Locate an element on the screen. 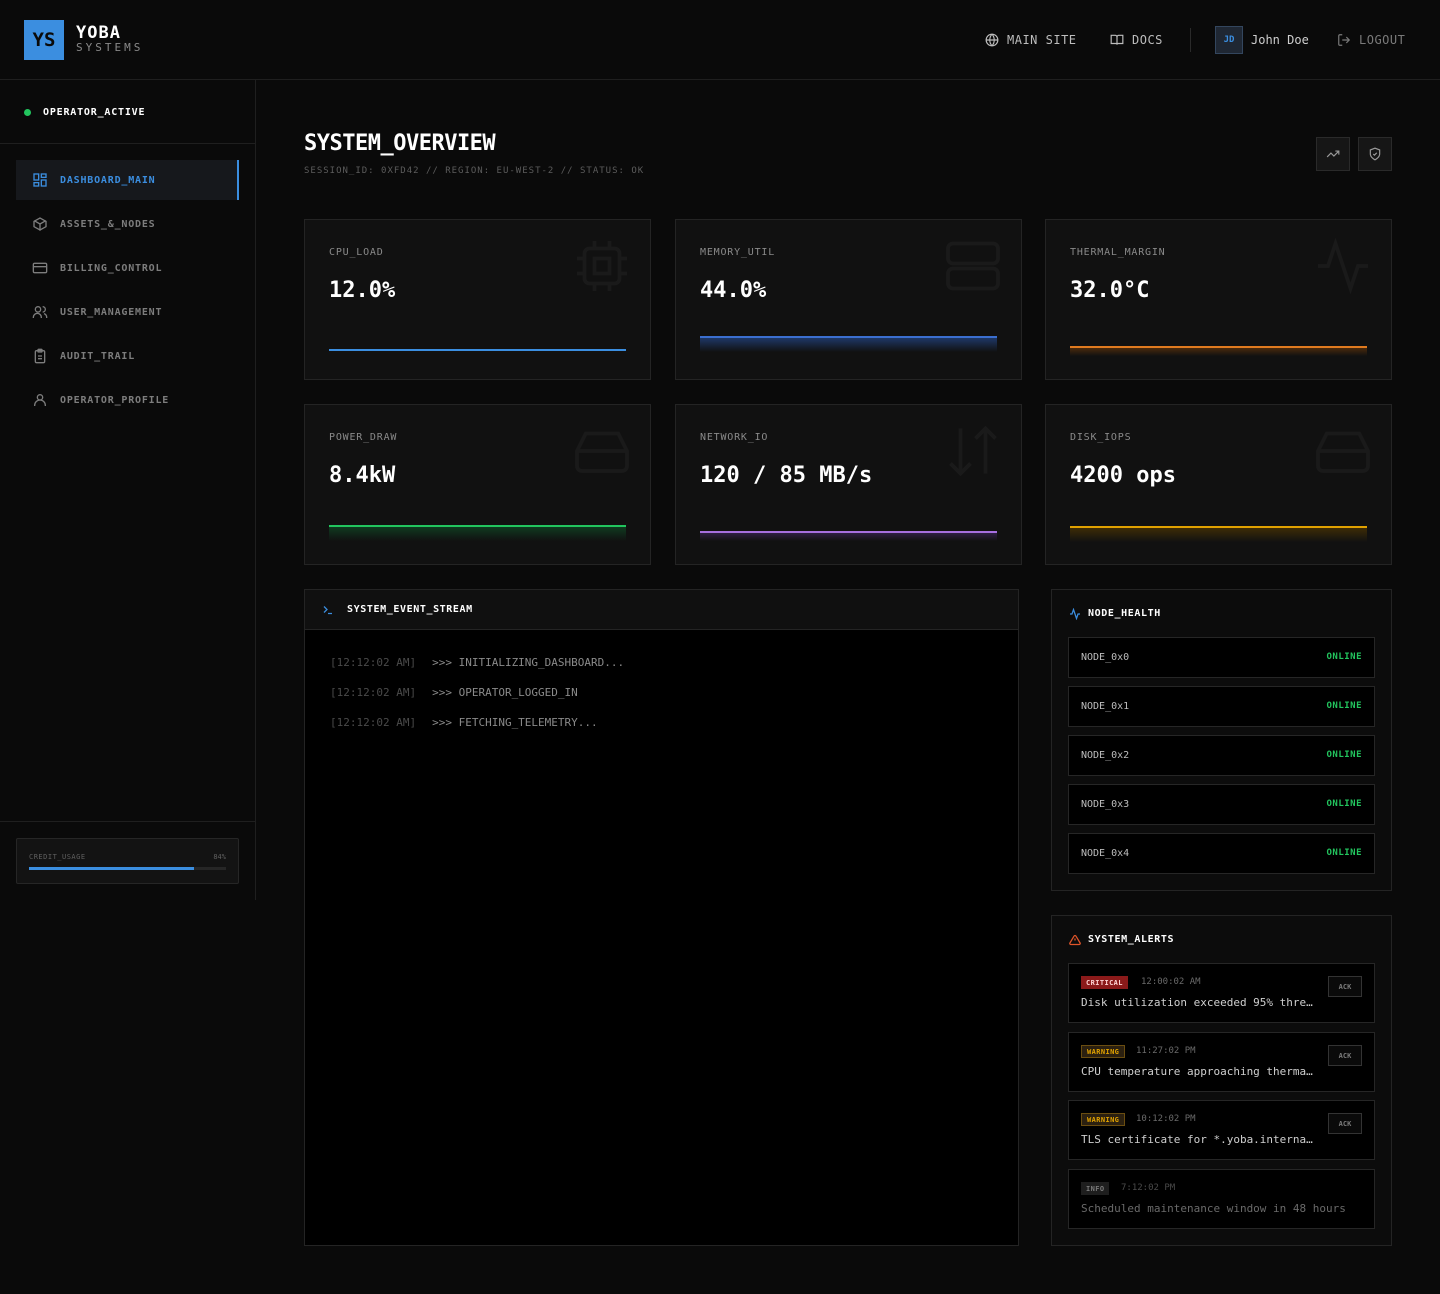 This screenshot has width=1440, height=1294. header-divider is located at coordinates (1190, 40).